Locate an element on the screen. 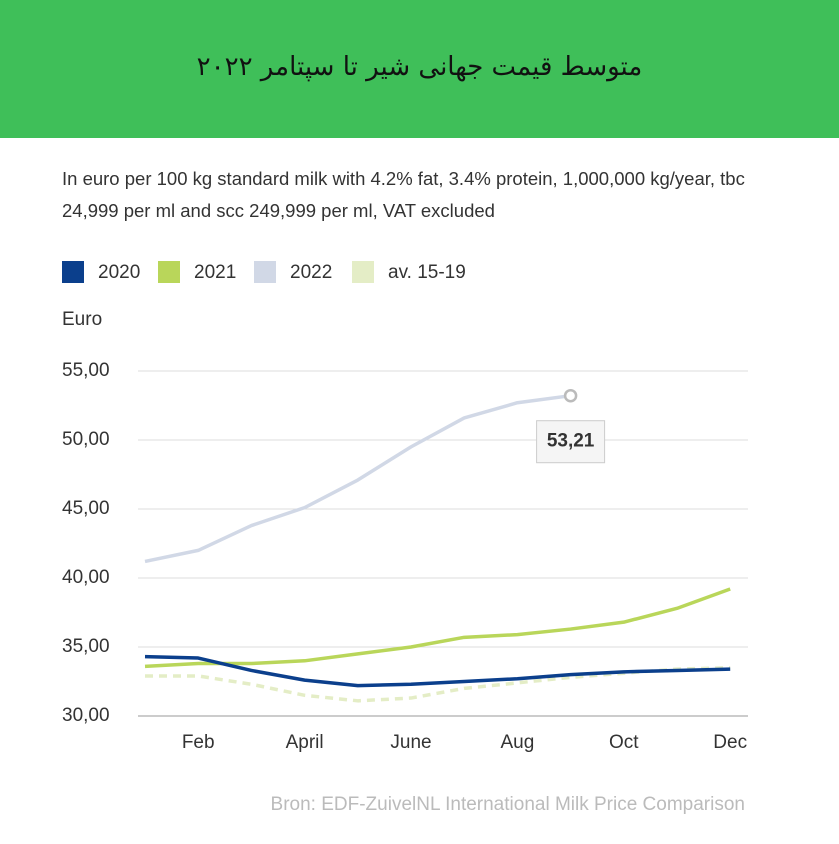 The width and height of the screenshot is (839, 844). tooltip-box is located at coordinates (571, 442).